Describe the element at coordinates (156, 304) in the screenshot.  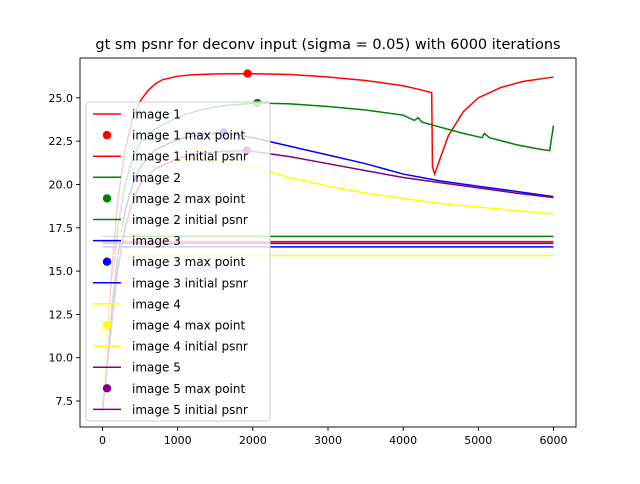
I see `legend-image-4-label: image 4` at that location.